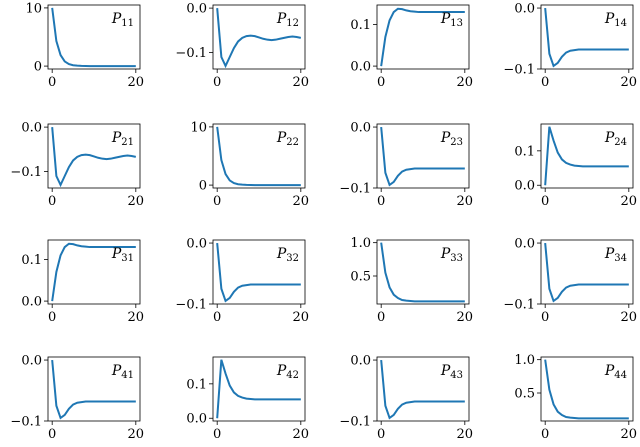 The height and width of the screenshot is (447, 640). I want to click on subplot-label: P44, so click(615, 372).